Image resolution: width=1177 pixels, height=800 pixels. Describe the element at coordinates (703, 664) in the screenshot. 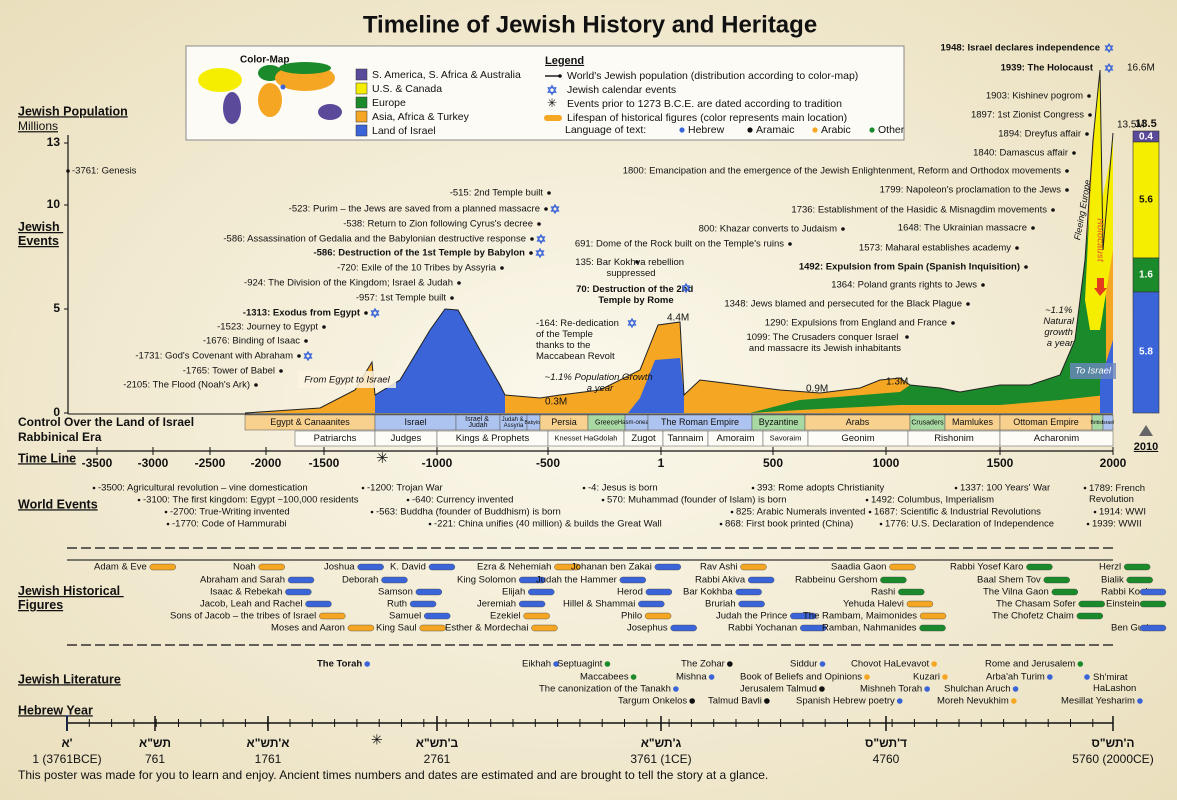

I see `literature-item: The Zohar` at that location.